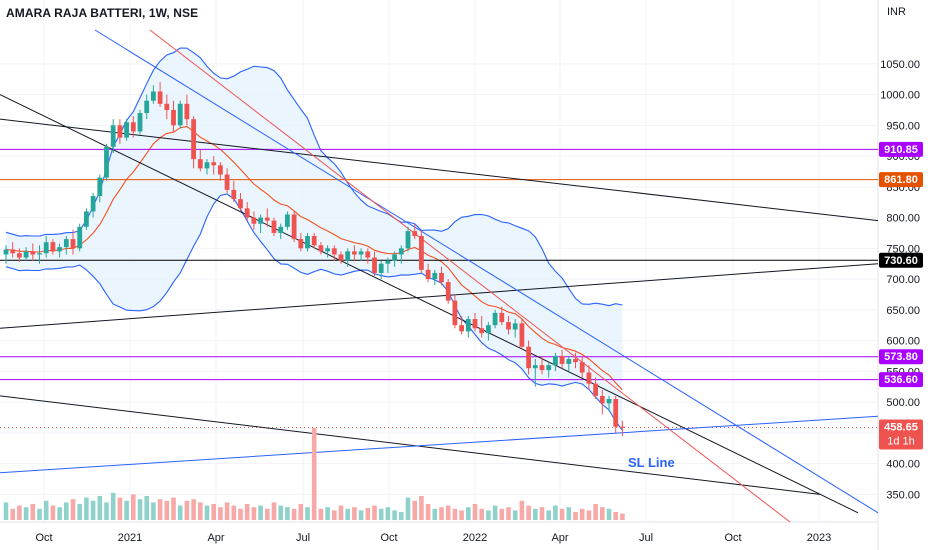 The height and width of the screenshot is (550, 932). What do you see at coordinates (903, 342) in the screenshot?
I see `price-tick-label: 600.00` at bounding box center [903, 342].